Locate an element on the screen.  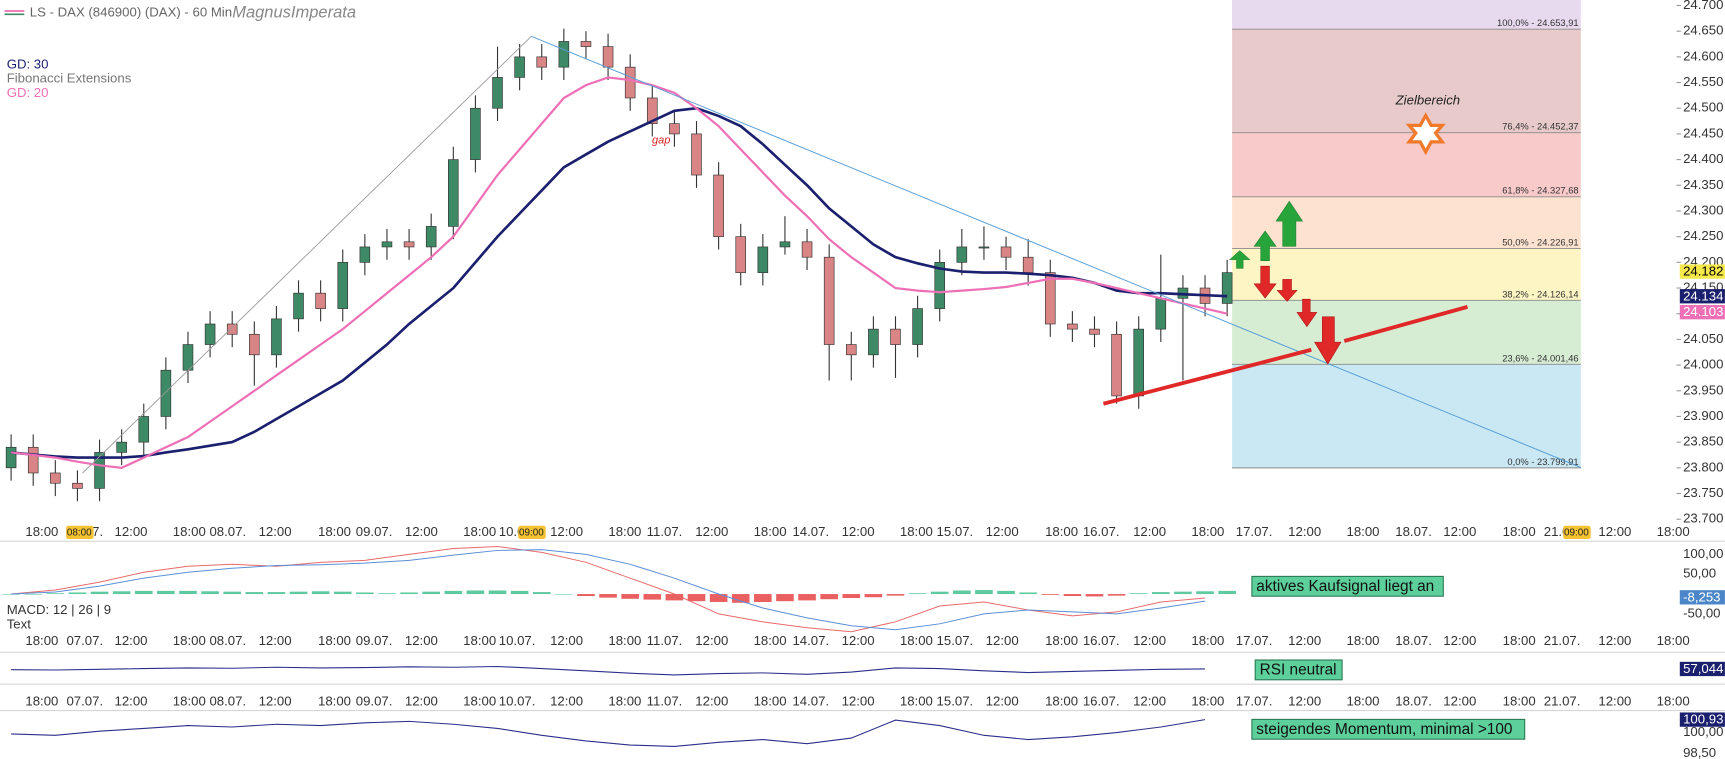
header-author: MagnusImperata is located at coordinates (294, 13).